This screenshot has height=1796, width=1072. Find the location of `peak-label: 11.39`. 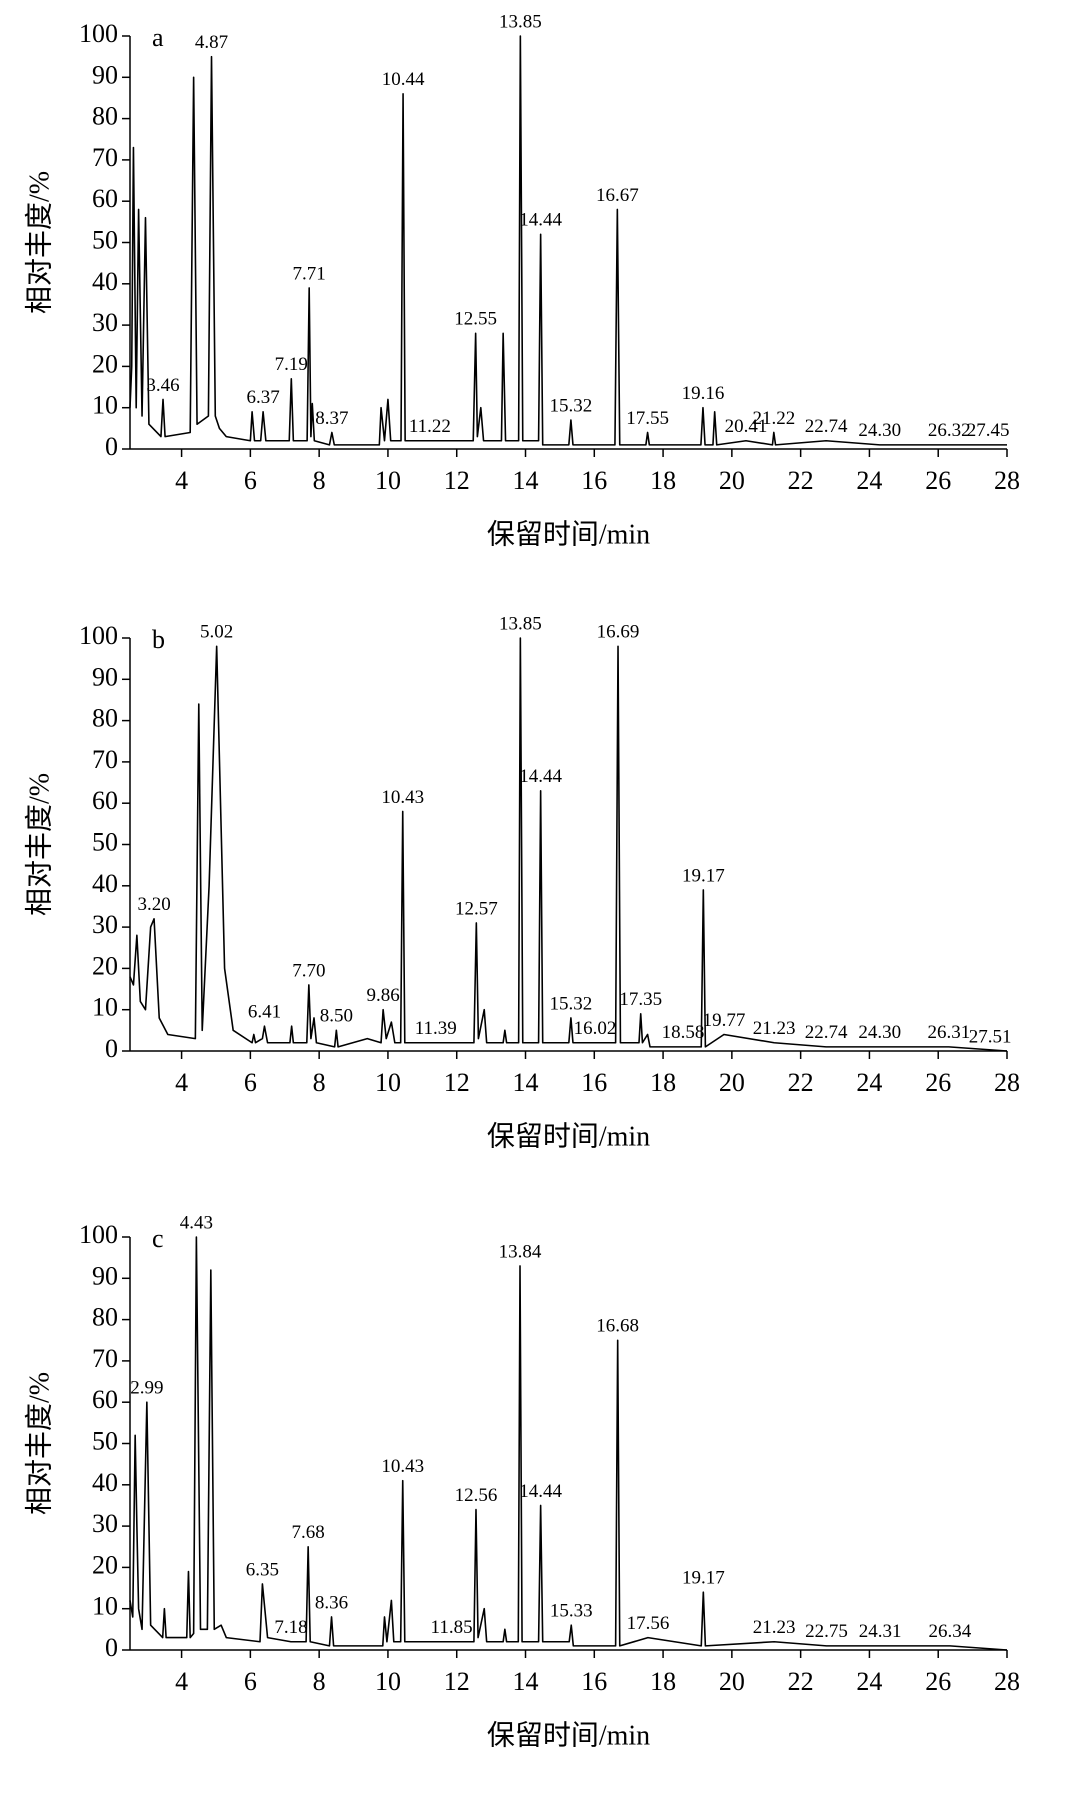

peak-label: 11.39 is located at coordinates (436, 1028).